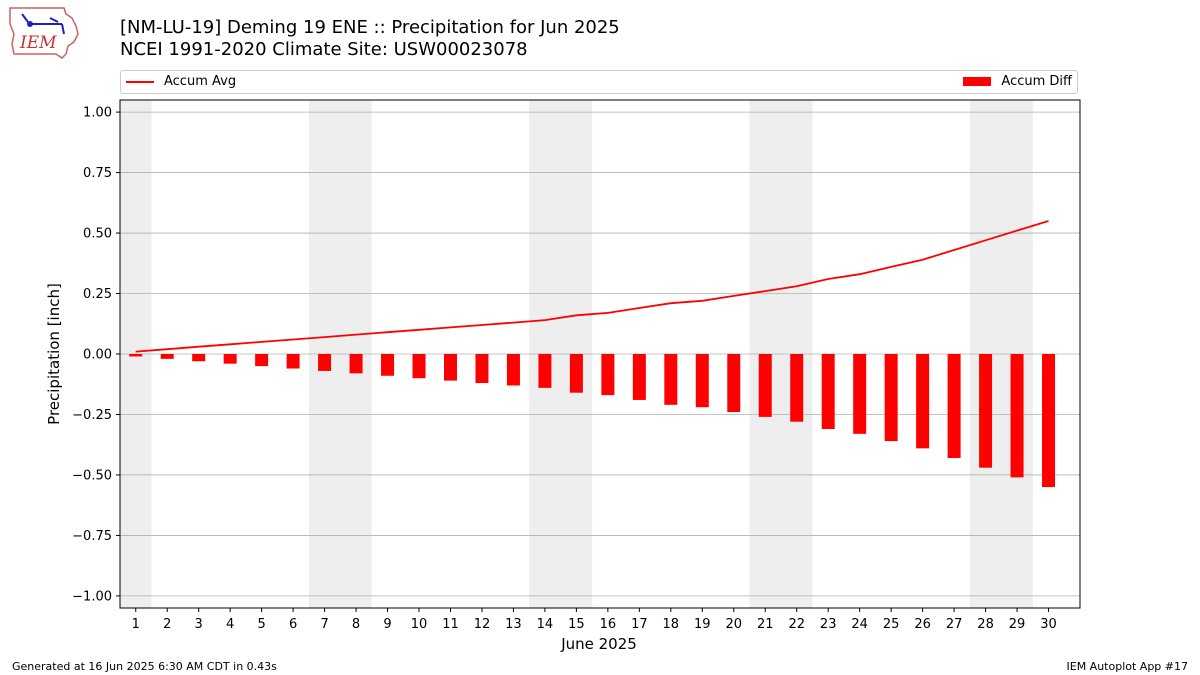 The width and height of the screenshot is (1200, 675). Describe the element at coordinates (92, 415) in the screenshot. I see `y-tick-label: −0.25` at that location.